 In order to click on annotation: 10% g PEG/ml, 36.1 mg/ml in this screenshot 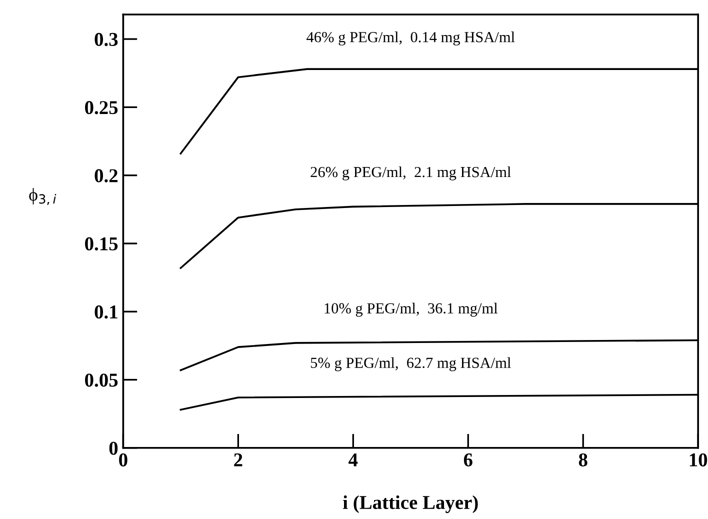, I will do `click(411, 309)`.